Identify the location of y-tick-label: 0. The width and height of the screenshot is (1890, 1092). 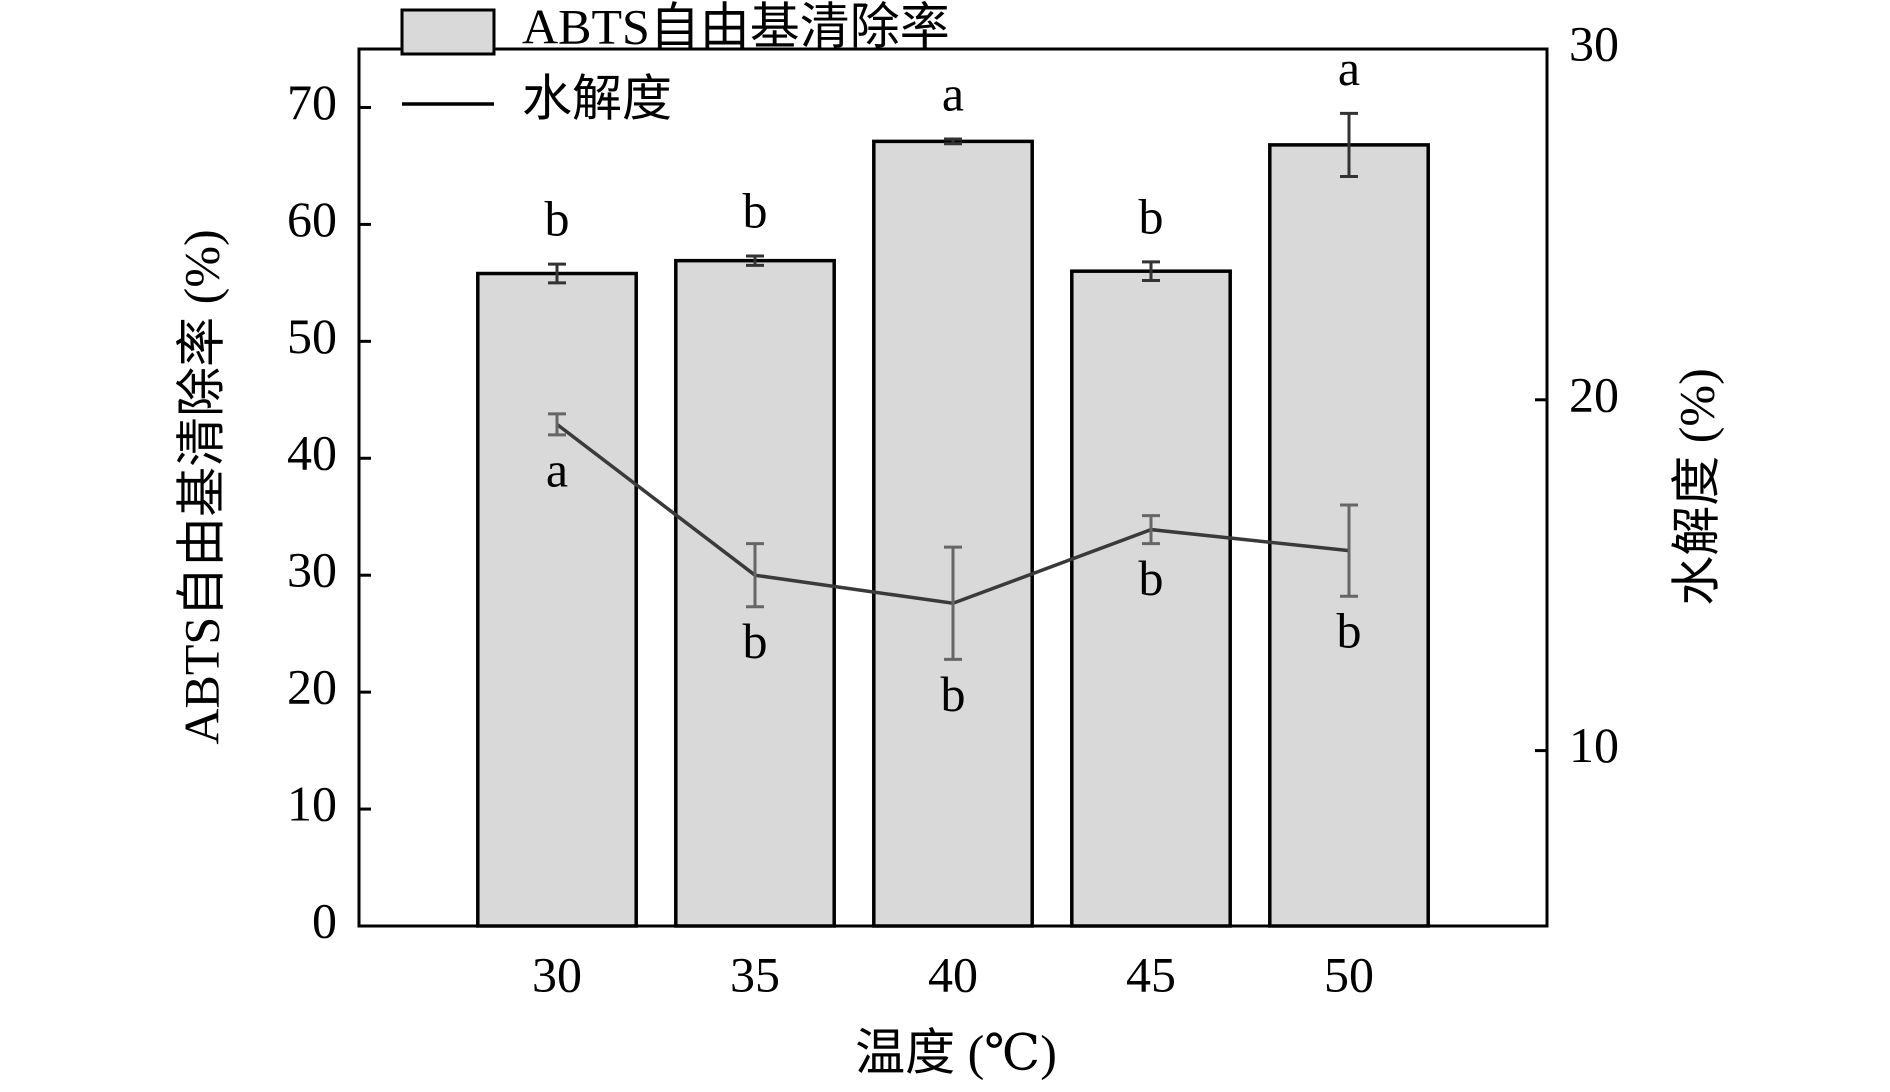
(324, 920).